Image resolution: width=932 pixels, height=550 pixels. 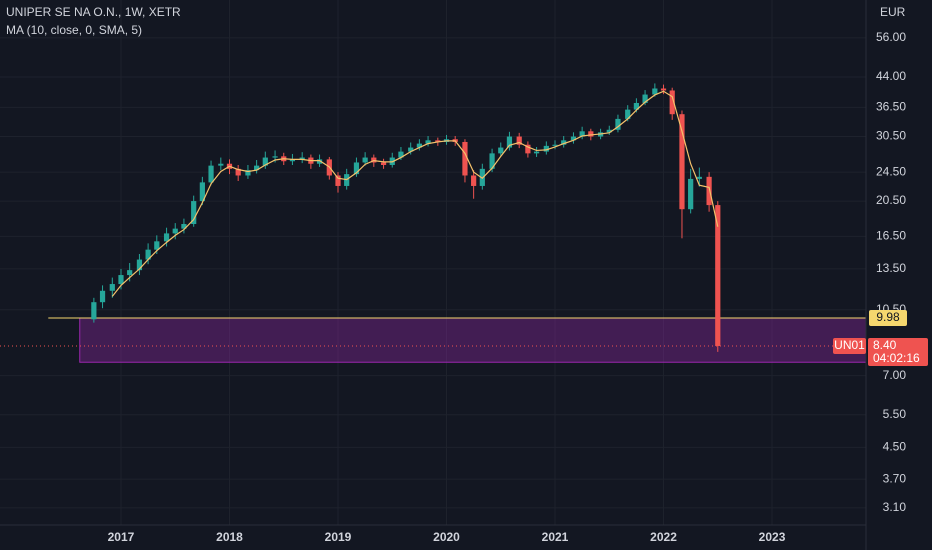 What do you see at coordinates (473, 340) in the screenshot?
I see `zone` at bounding box center [473, 340].